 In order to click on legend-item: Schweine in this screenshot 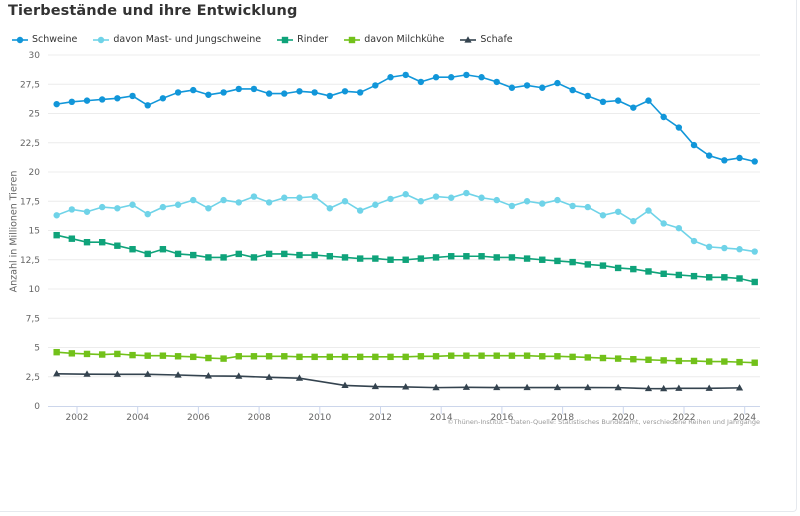, I will do `click(44, 39)`.